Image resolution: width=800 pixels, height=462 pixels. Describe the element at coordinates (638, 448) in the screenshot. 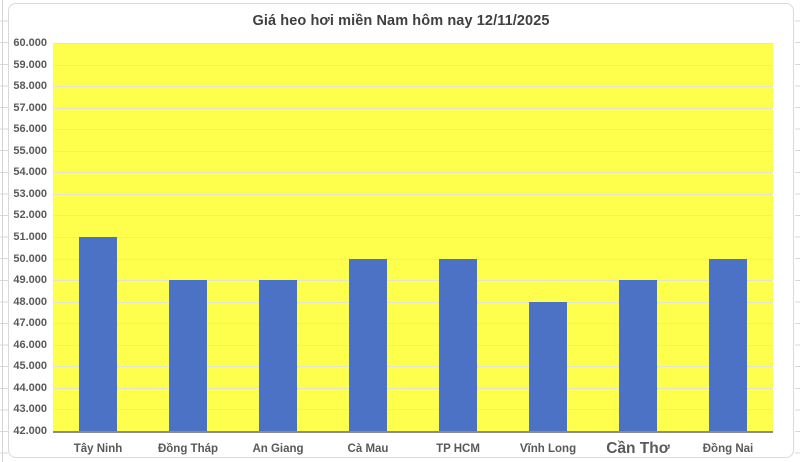

I see `x-axis-label: Cần Thơ` at that location.